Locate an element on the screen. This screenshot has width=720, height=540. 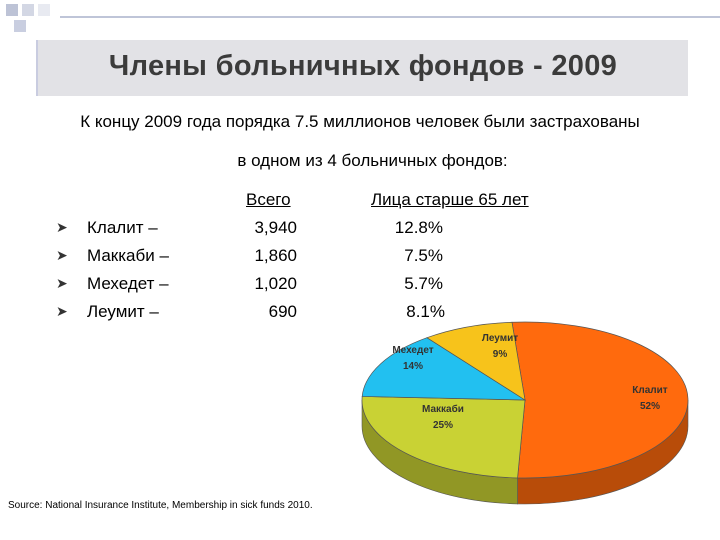
column-header-over65: Лица старше 65 лет is located at coordinates (450, 199).